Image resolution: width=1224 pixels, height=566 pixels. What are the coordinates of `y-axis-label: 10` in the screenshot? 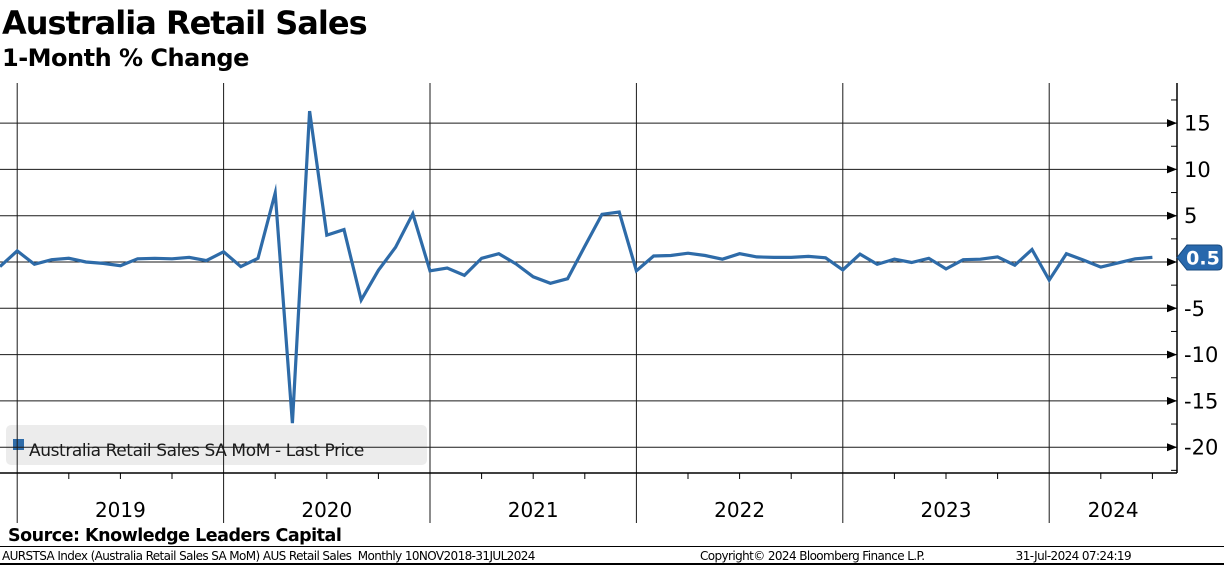 It's located at (1197, 170).